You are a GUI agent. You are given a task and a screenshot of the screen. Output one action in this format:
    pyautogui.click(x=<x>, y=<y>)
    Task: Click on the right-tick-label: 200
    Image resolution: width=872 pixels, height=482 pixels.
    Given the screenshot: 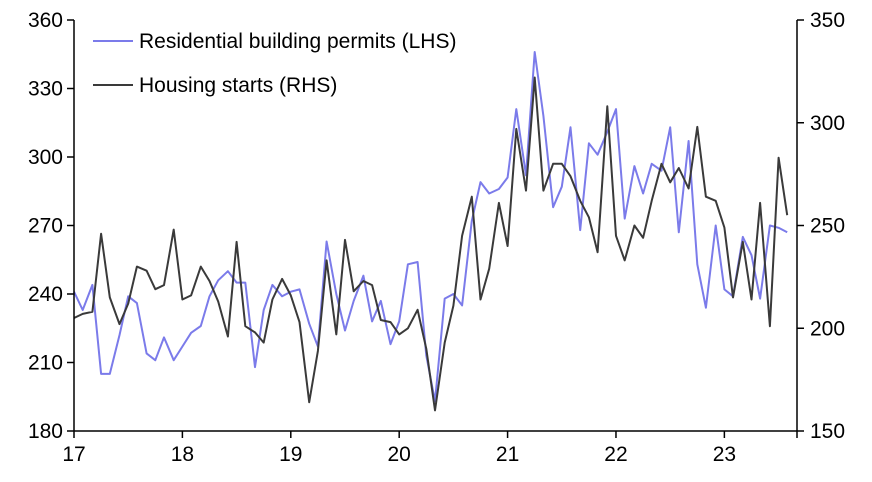 What is the action you would take?
    pyautogui.click(x=827, y=328)
    